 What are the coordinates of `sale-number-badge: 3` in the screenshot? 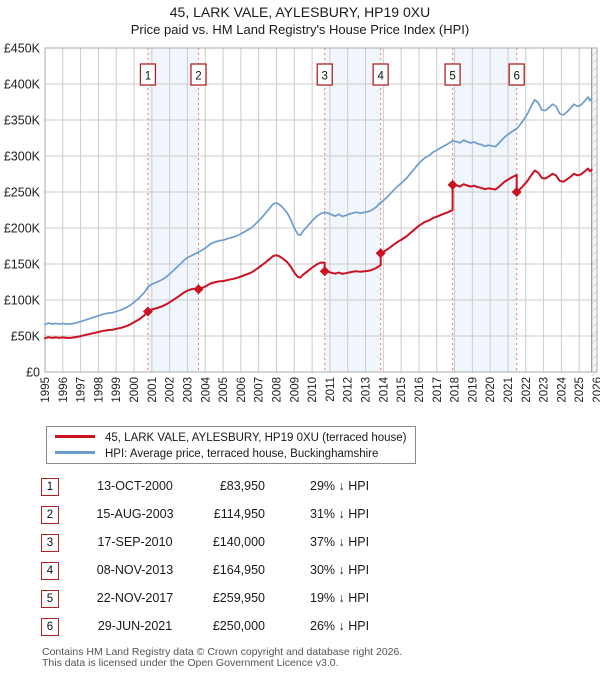 It's located at (50, 543).